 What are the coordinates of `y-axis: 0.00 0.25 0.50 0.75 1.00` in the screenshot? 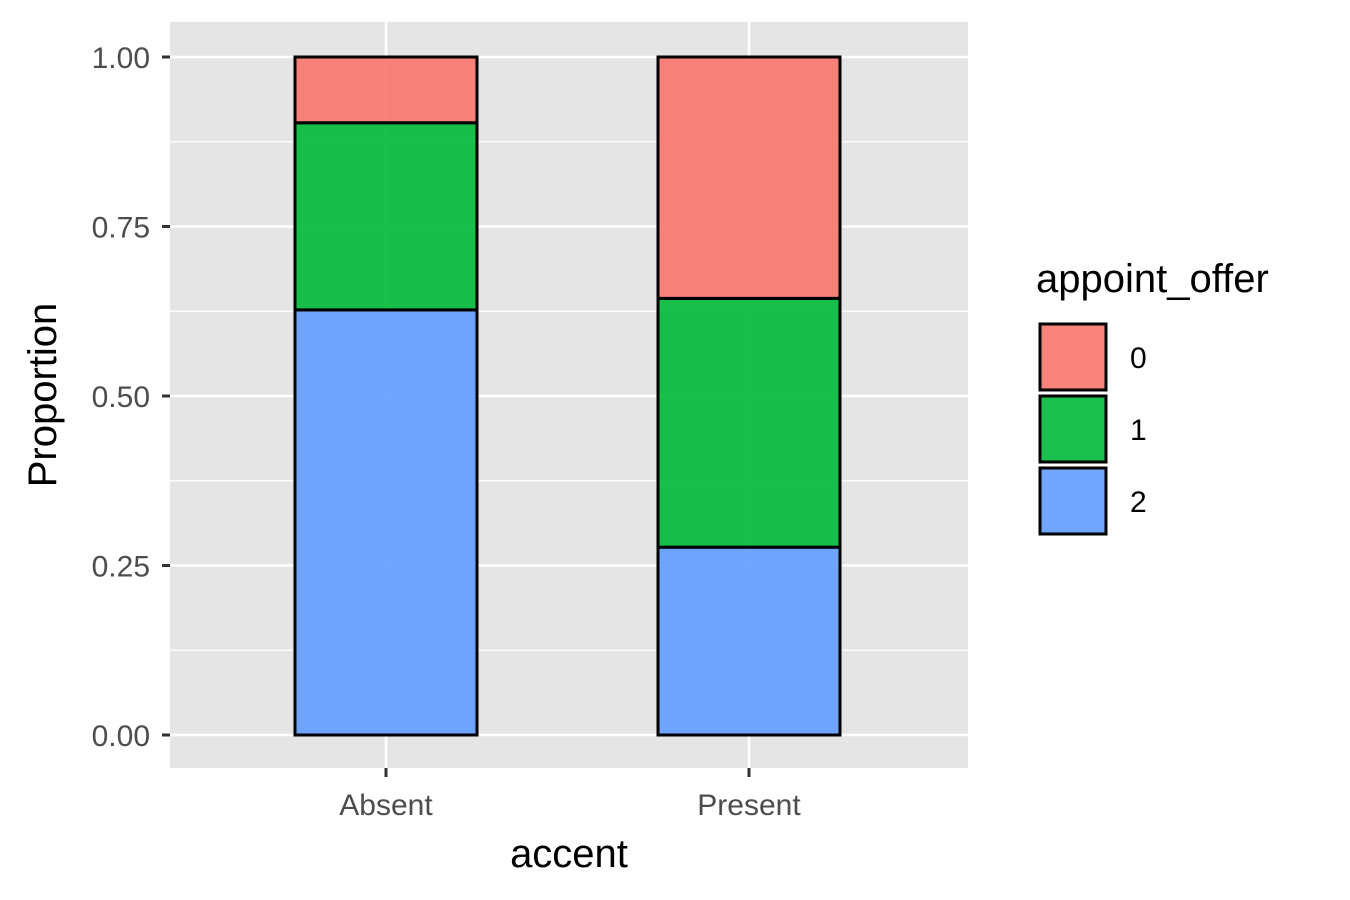 It's located at (131, 397).